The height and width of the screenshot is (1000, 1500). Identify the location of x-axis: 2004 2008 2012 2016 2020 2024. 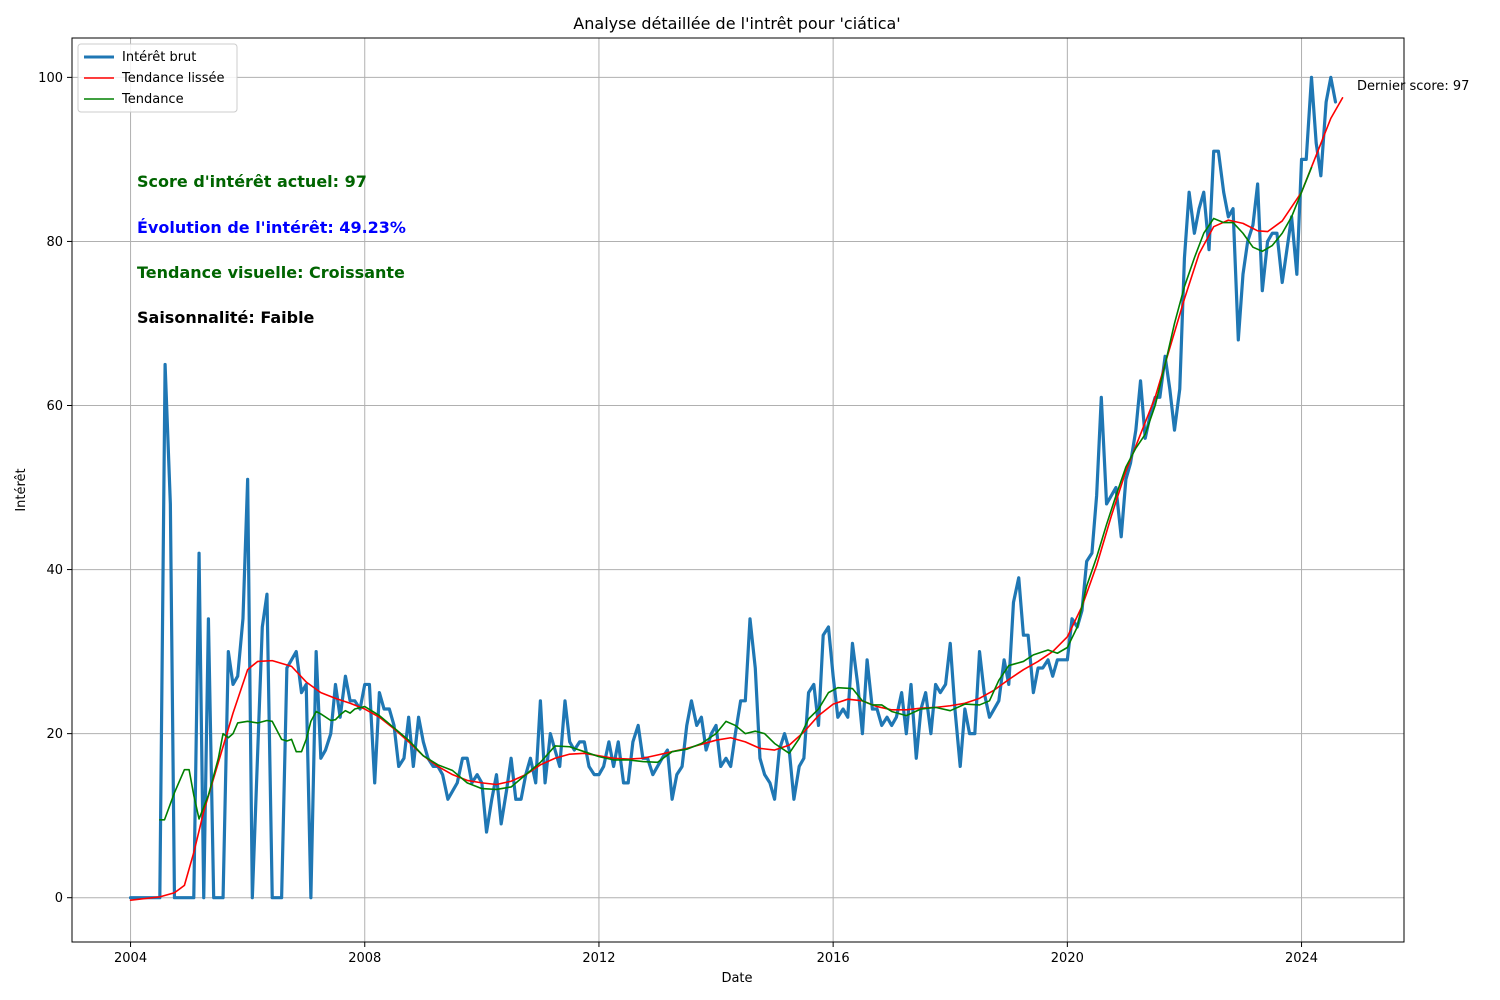
(716, 954).